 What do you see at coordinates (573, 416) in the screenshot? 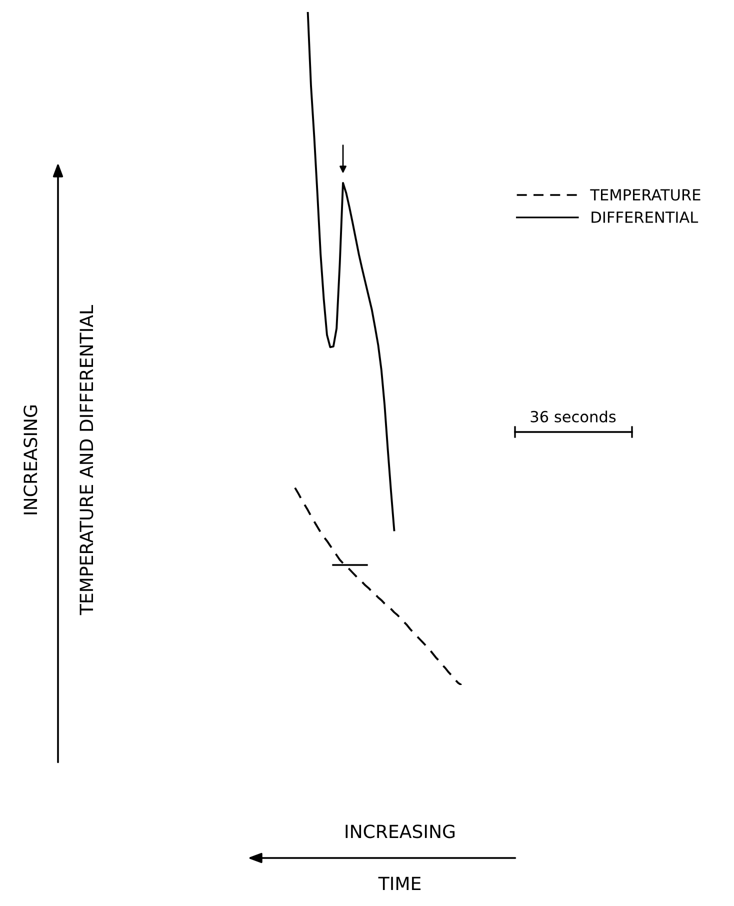
I see `text: 36 seconds` at bounding box center [573, 416].